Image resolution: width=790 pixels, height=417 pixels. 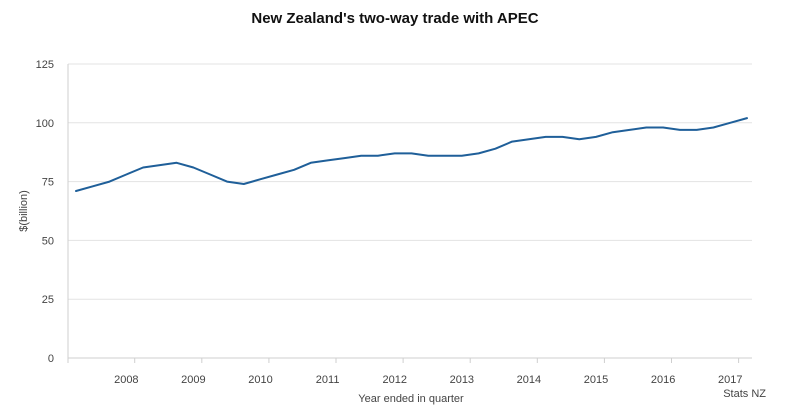 What do you see at coordinates (48, 183) in the screenshot?
I see `y-tick-label: 75` at bounding box center [48, 183].